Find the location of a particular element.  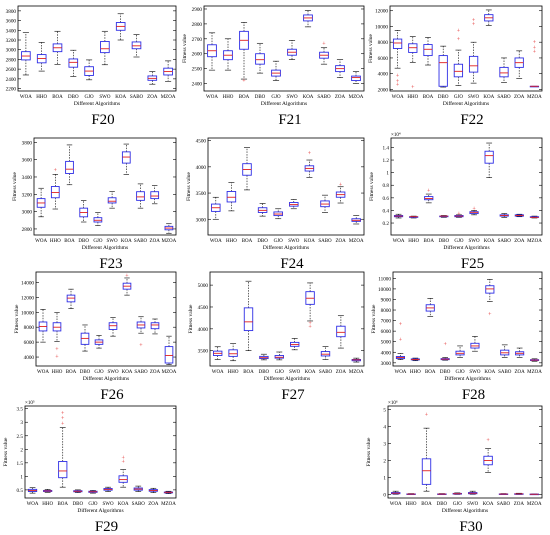

x-tick-label: DBO is located at coordinates (83, 241).